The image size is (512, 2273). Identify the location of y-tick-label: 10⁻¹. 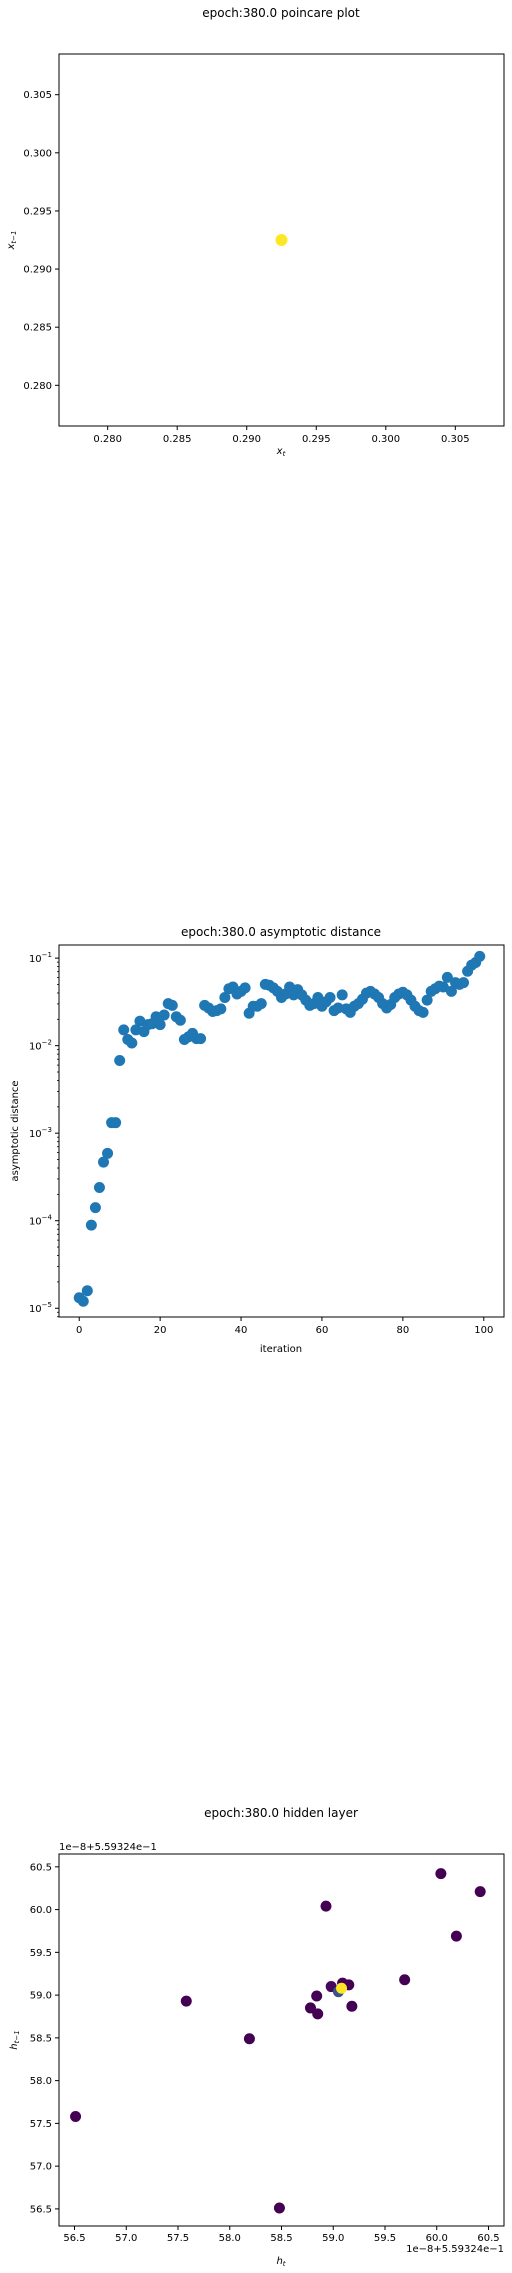
(40, 958).